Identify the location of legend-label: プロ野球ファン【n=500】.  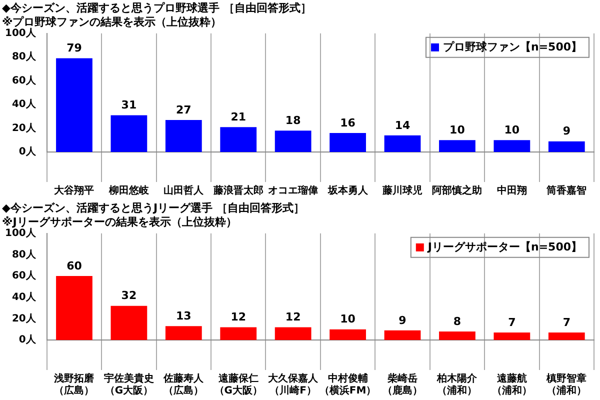
(512, 47).